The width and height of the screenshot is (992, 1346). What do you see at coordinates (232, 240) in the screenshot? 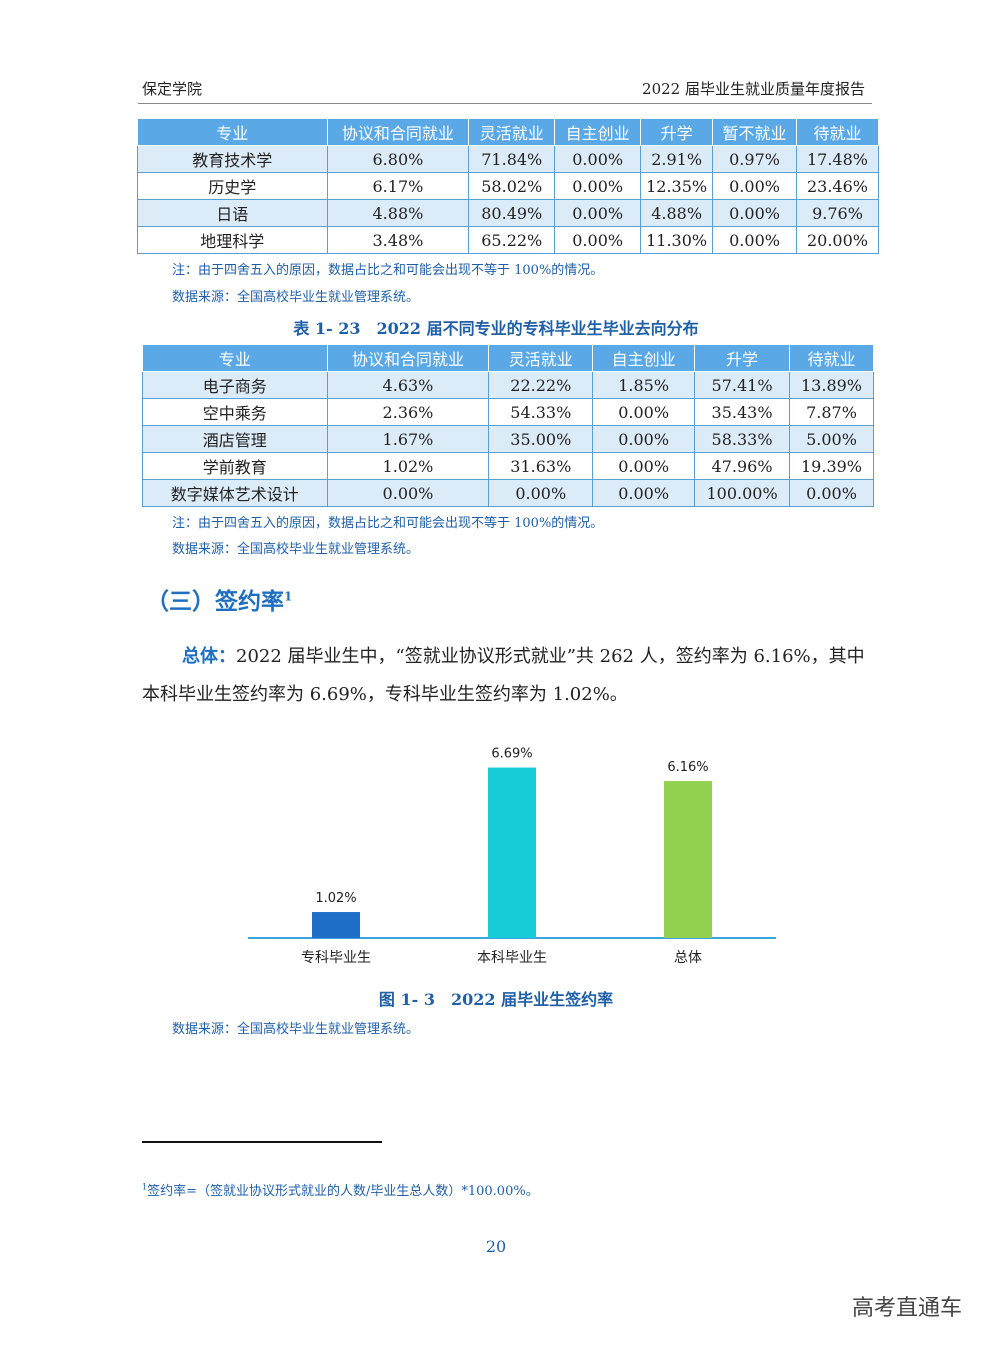
I see `major-cell: 地理科学` at bounding box center [232, 240].